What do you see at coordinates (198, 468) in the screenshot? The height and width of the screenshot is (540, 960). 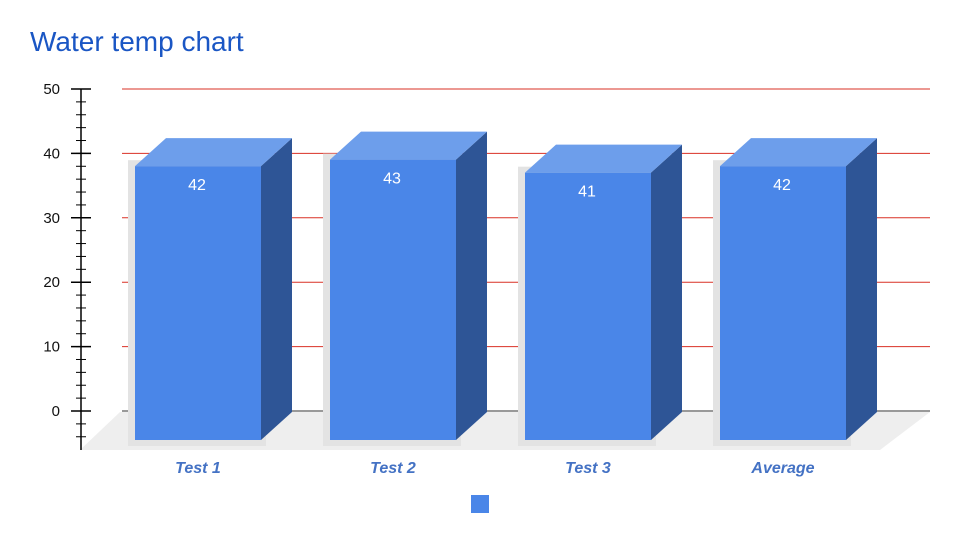 I see `x-tick-label: Test 1` at bounding box center [198, 468].